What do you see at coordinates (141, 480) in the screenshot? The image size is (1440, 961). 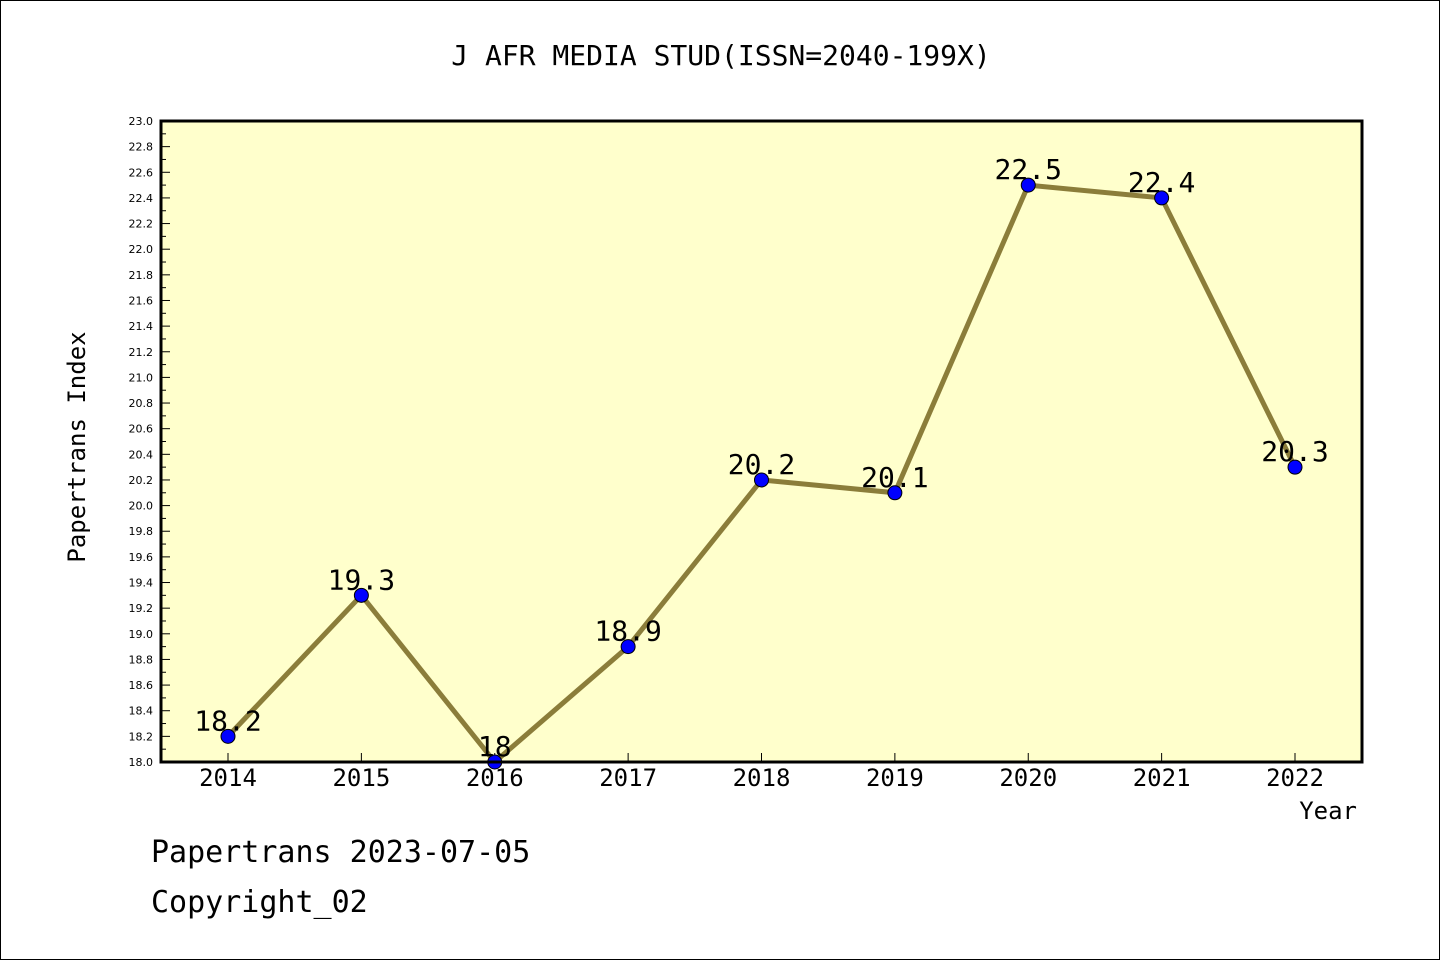 I see `y-tick-label: 20.2` at bounding box center [141, 480].